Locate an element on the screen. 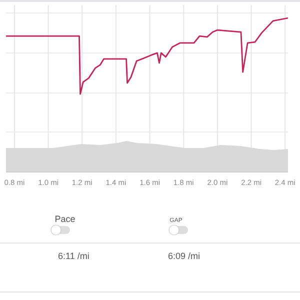  text: 6:09 /mi is located at coordinates (184, 256).